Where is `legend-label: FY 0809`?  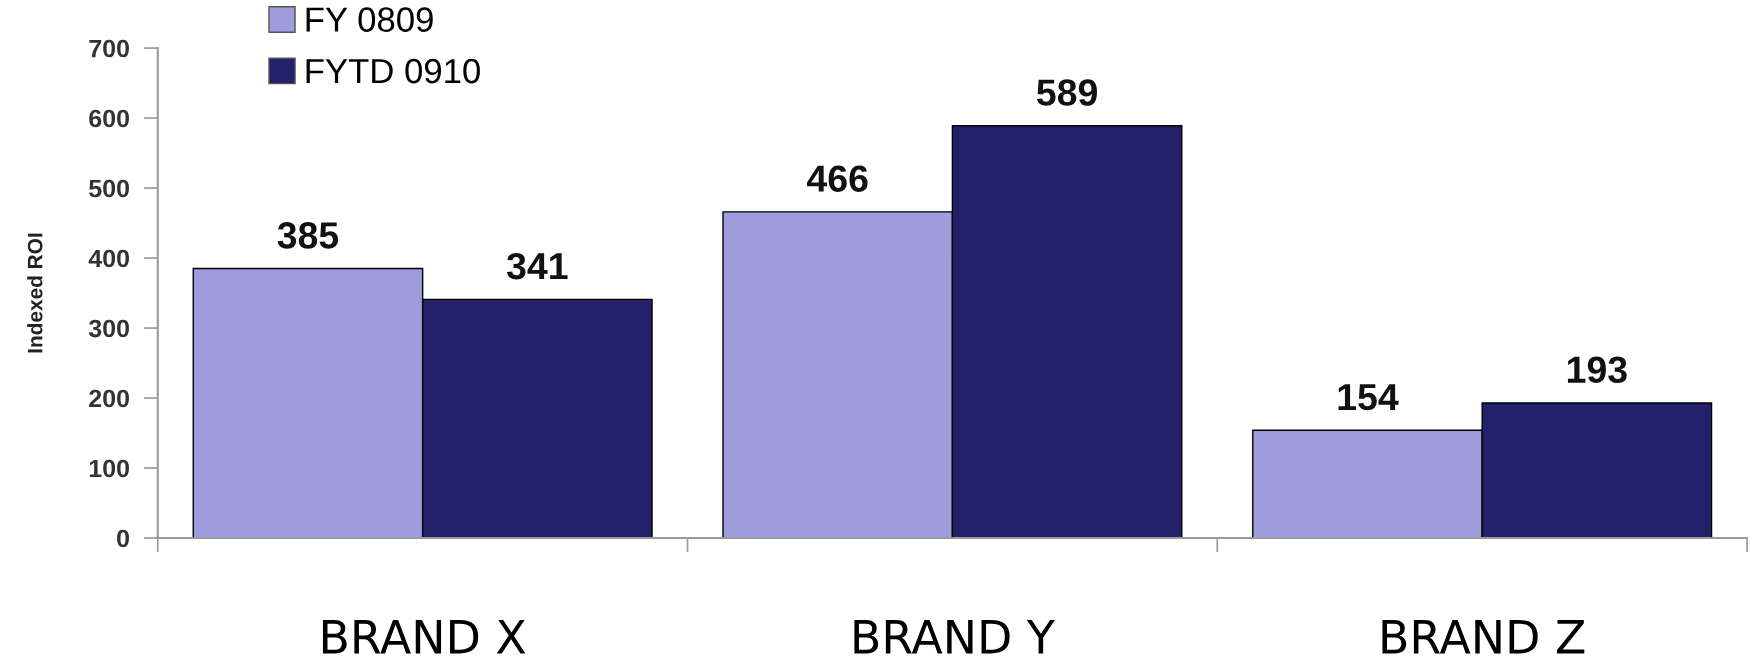
legend-label: FY 0809 is located at coordinates (369, 19).